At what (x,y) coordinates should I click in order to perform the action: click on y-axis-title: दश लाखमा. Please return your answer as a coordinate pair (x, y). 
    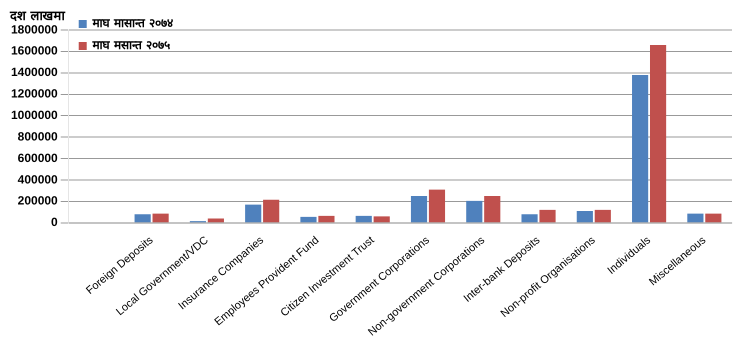
    Looking at the image, I should click on (37, 16).